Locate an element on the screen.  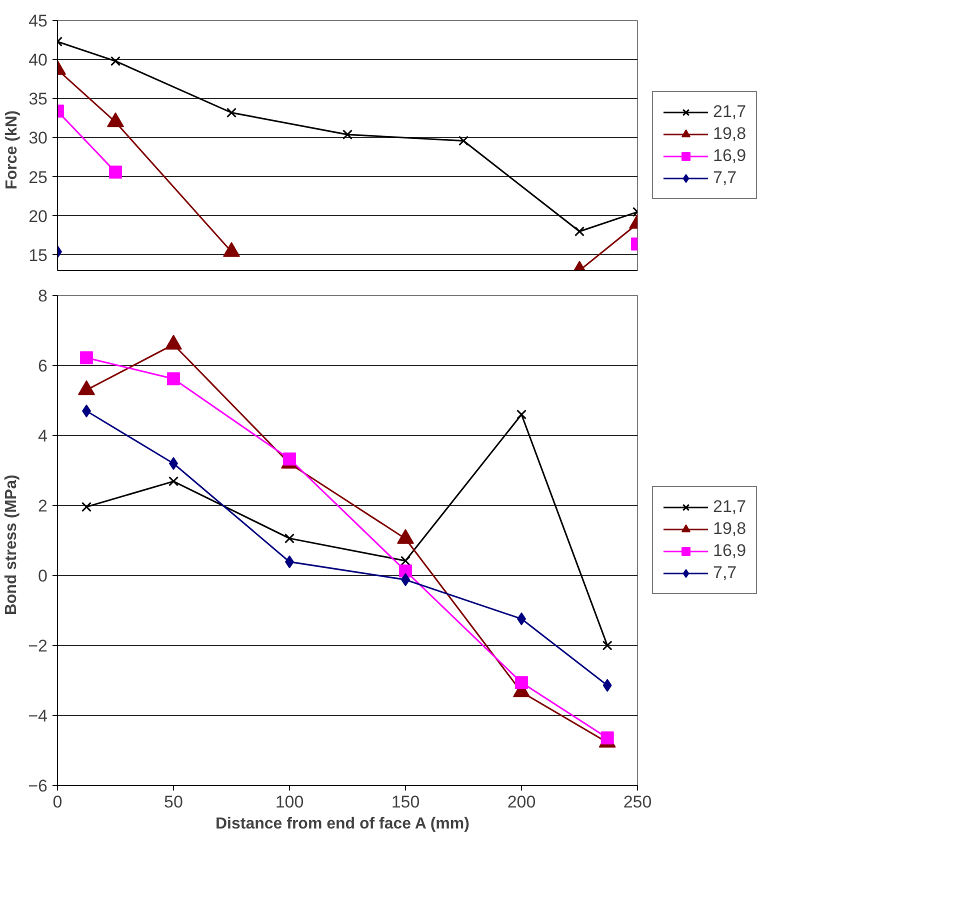
y-tick-label: −4 is located at coordinates (38, 716).